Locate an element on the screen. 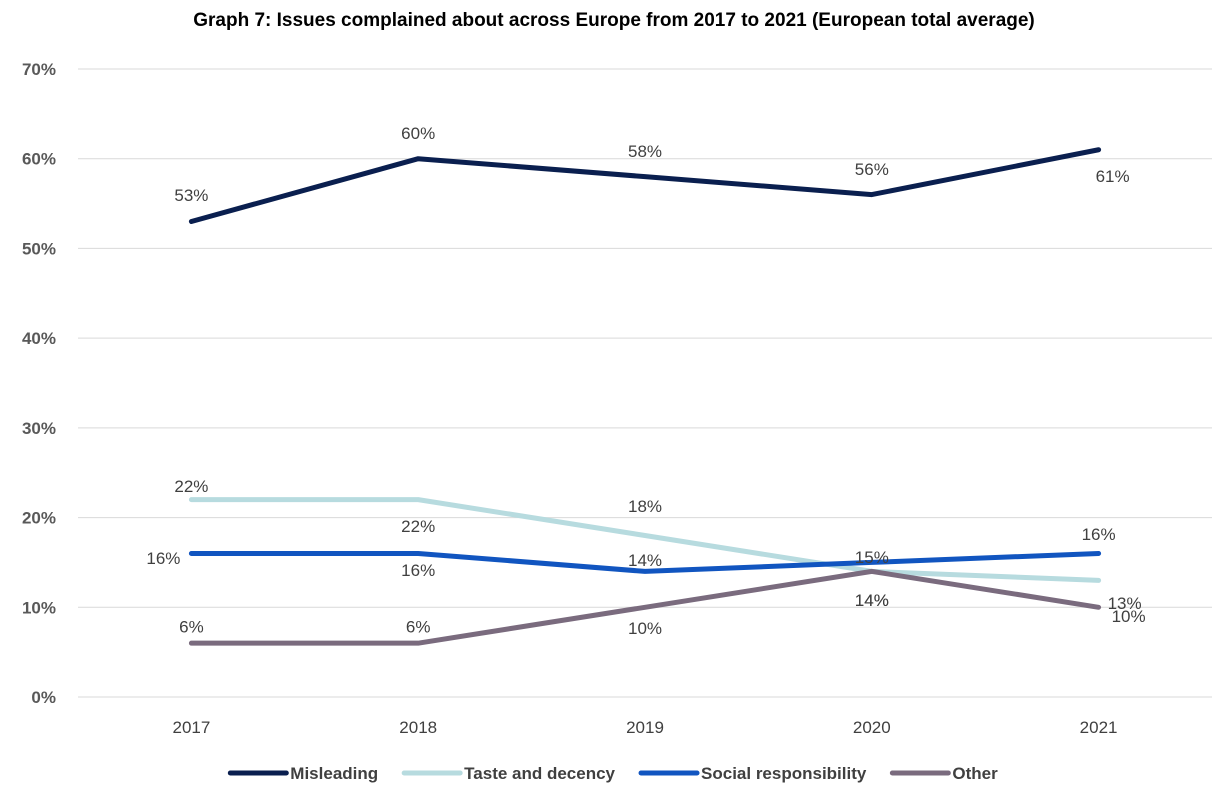 The width and height of the screenshot is (1228, 792). data-label: 18% is located at coordinates (645, 506).